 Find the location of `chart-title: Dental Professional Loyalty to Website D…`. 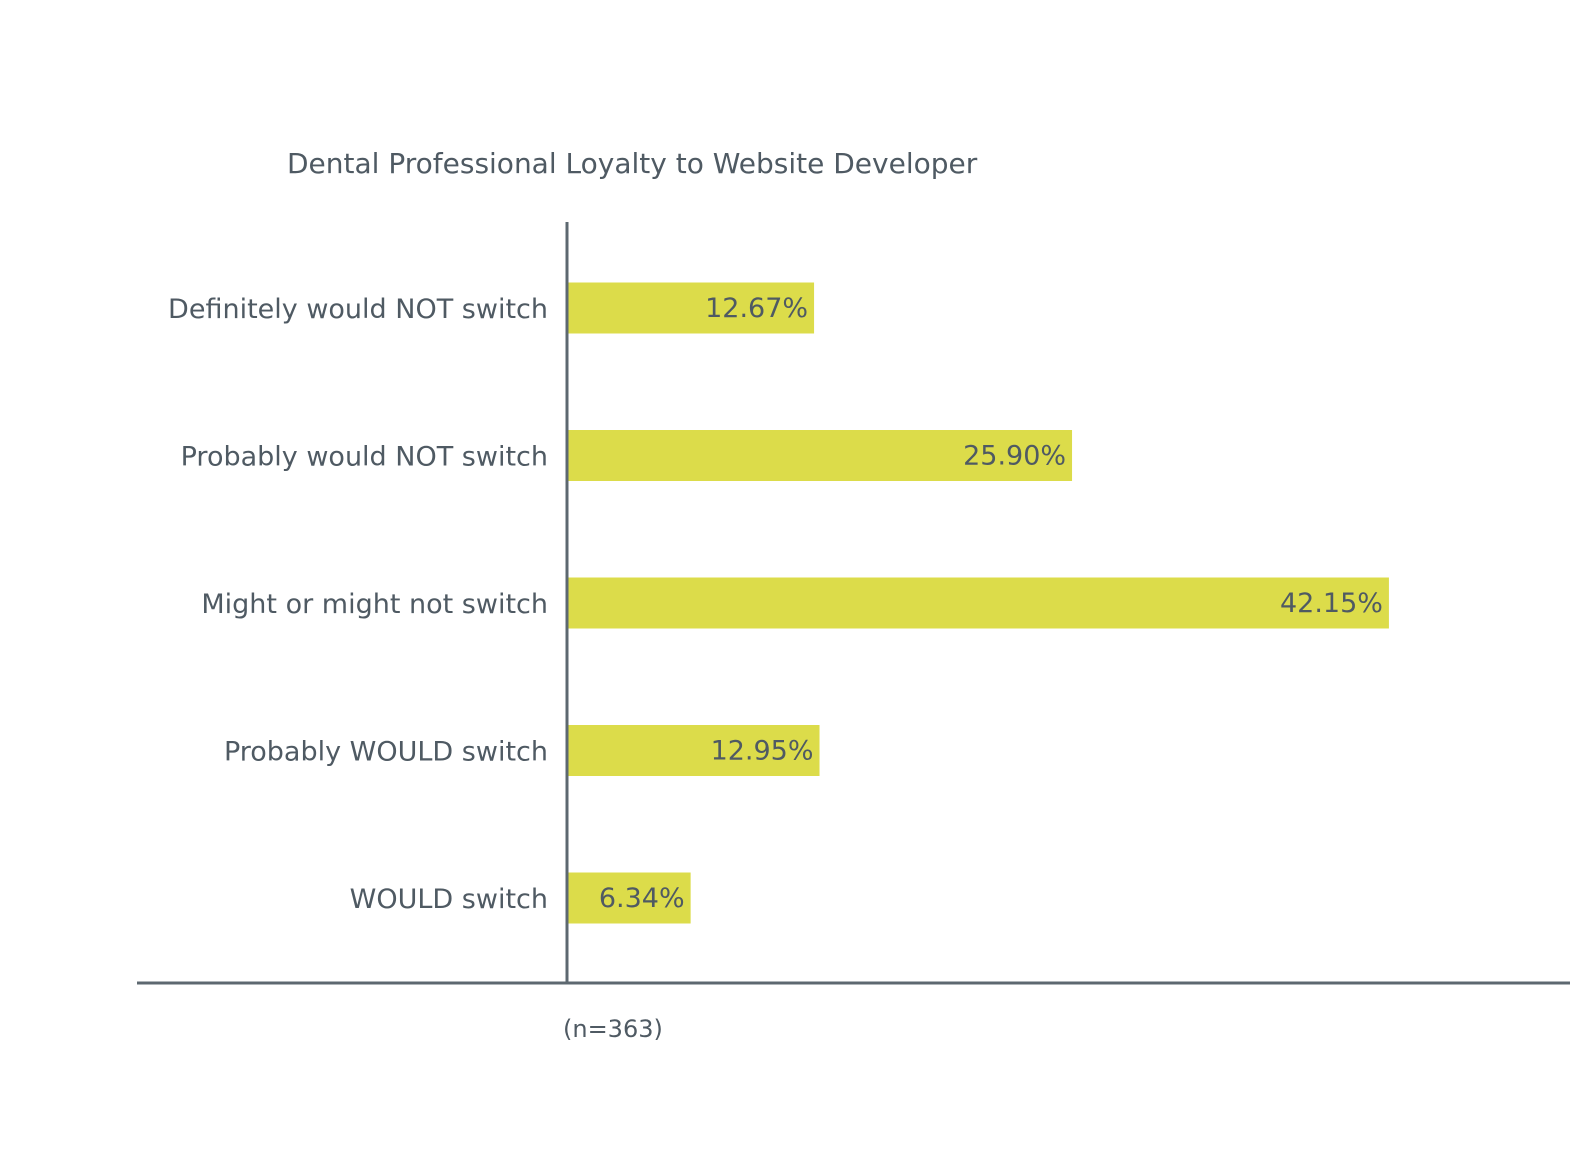

chart-title: Dental Professional Loyalty to Website D… is located at coordinates (632, 163).